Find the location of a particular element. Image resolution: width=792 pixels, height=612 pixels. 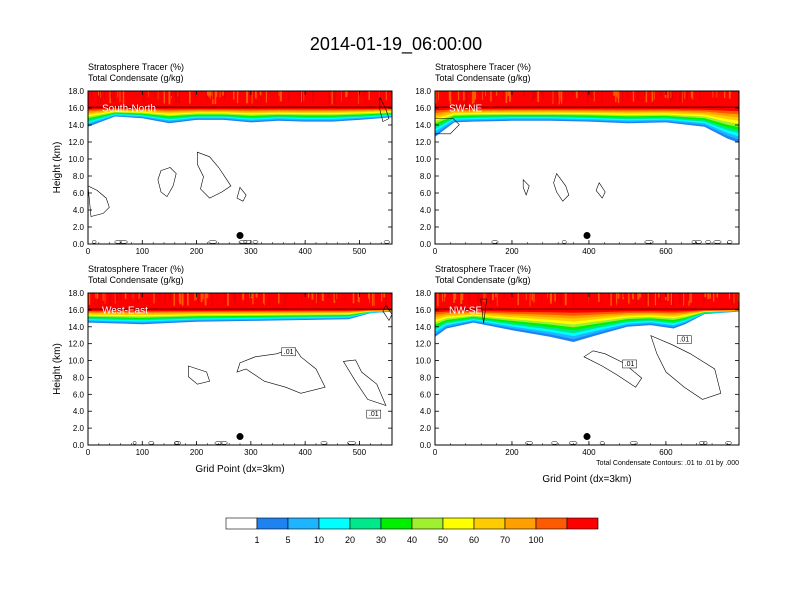

contour-label-box is located at coordinates (374, 414).